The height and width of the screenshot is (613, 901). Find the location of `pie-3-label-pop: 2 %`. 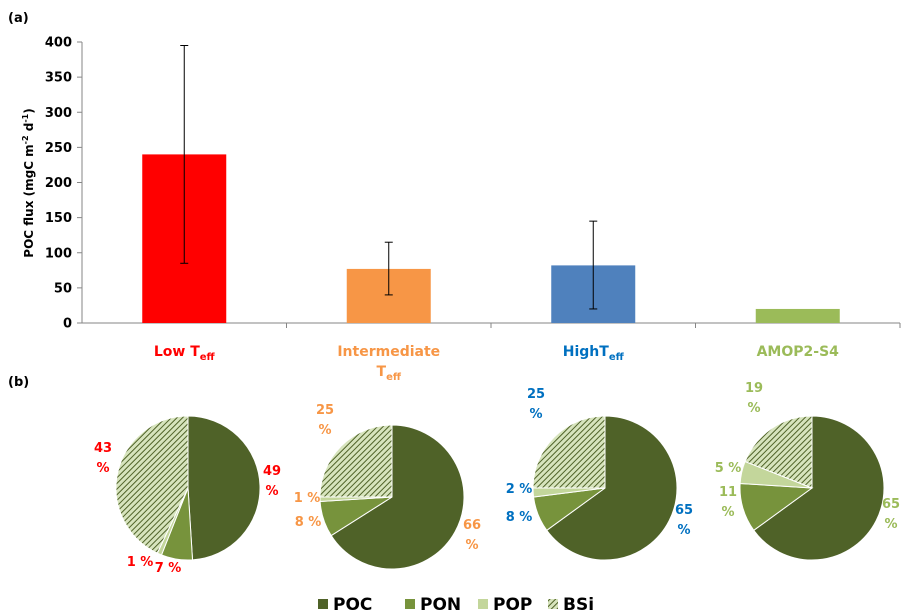

pie-3-label-pop: 2 % is located at coordinates (519, 489).